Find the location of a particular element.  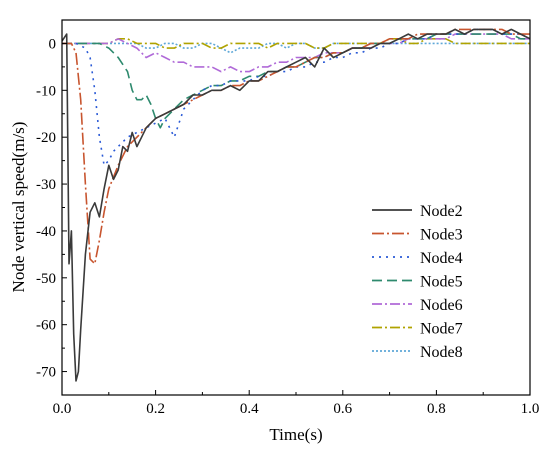

y-tick-label: -10 is located at coordinates (46, 91).